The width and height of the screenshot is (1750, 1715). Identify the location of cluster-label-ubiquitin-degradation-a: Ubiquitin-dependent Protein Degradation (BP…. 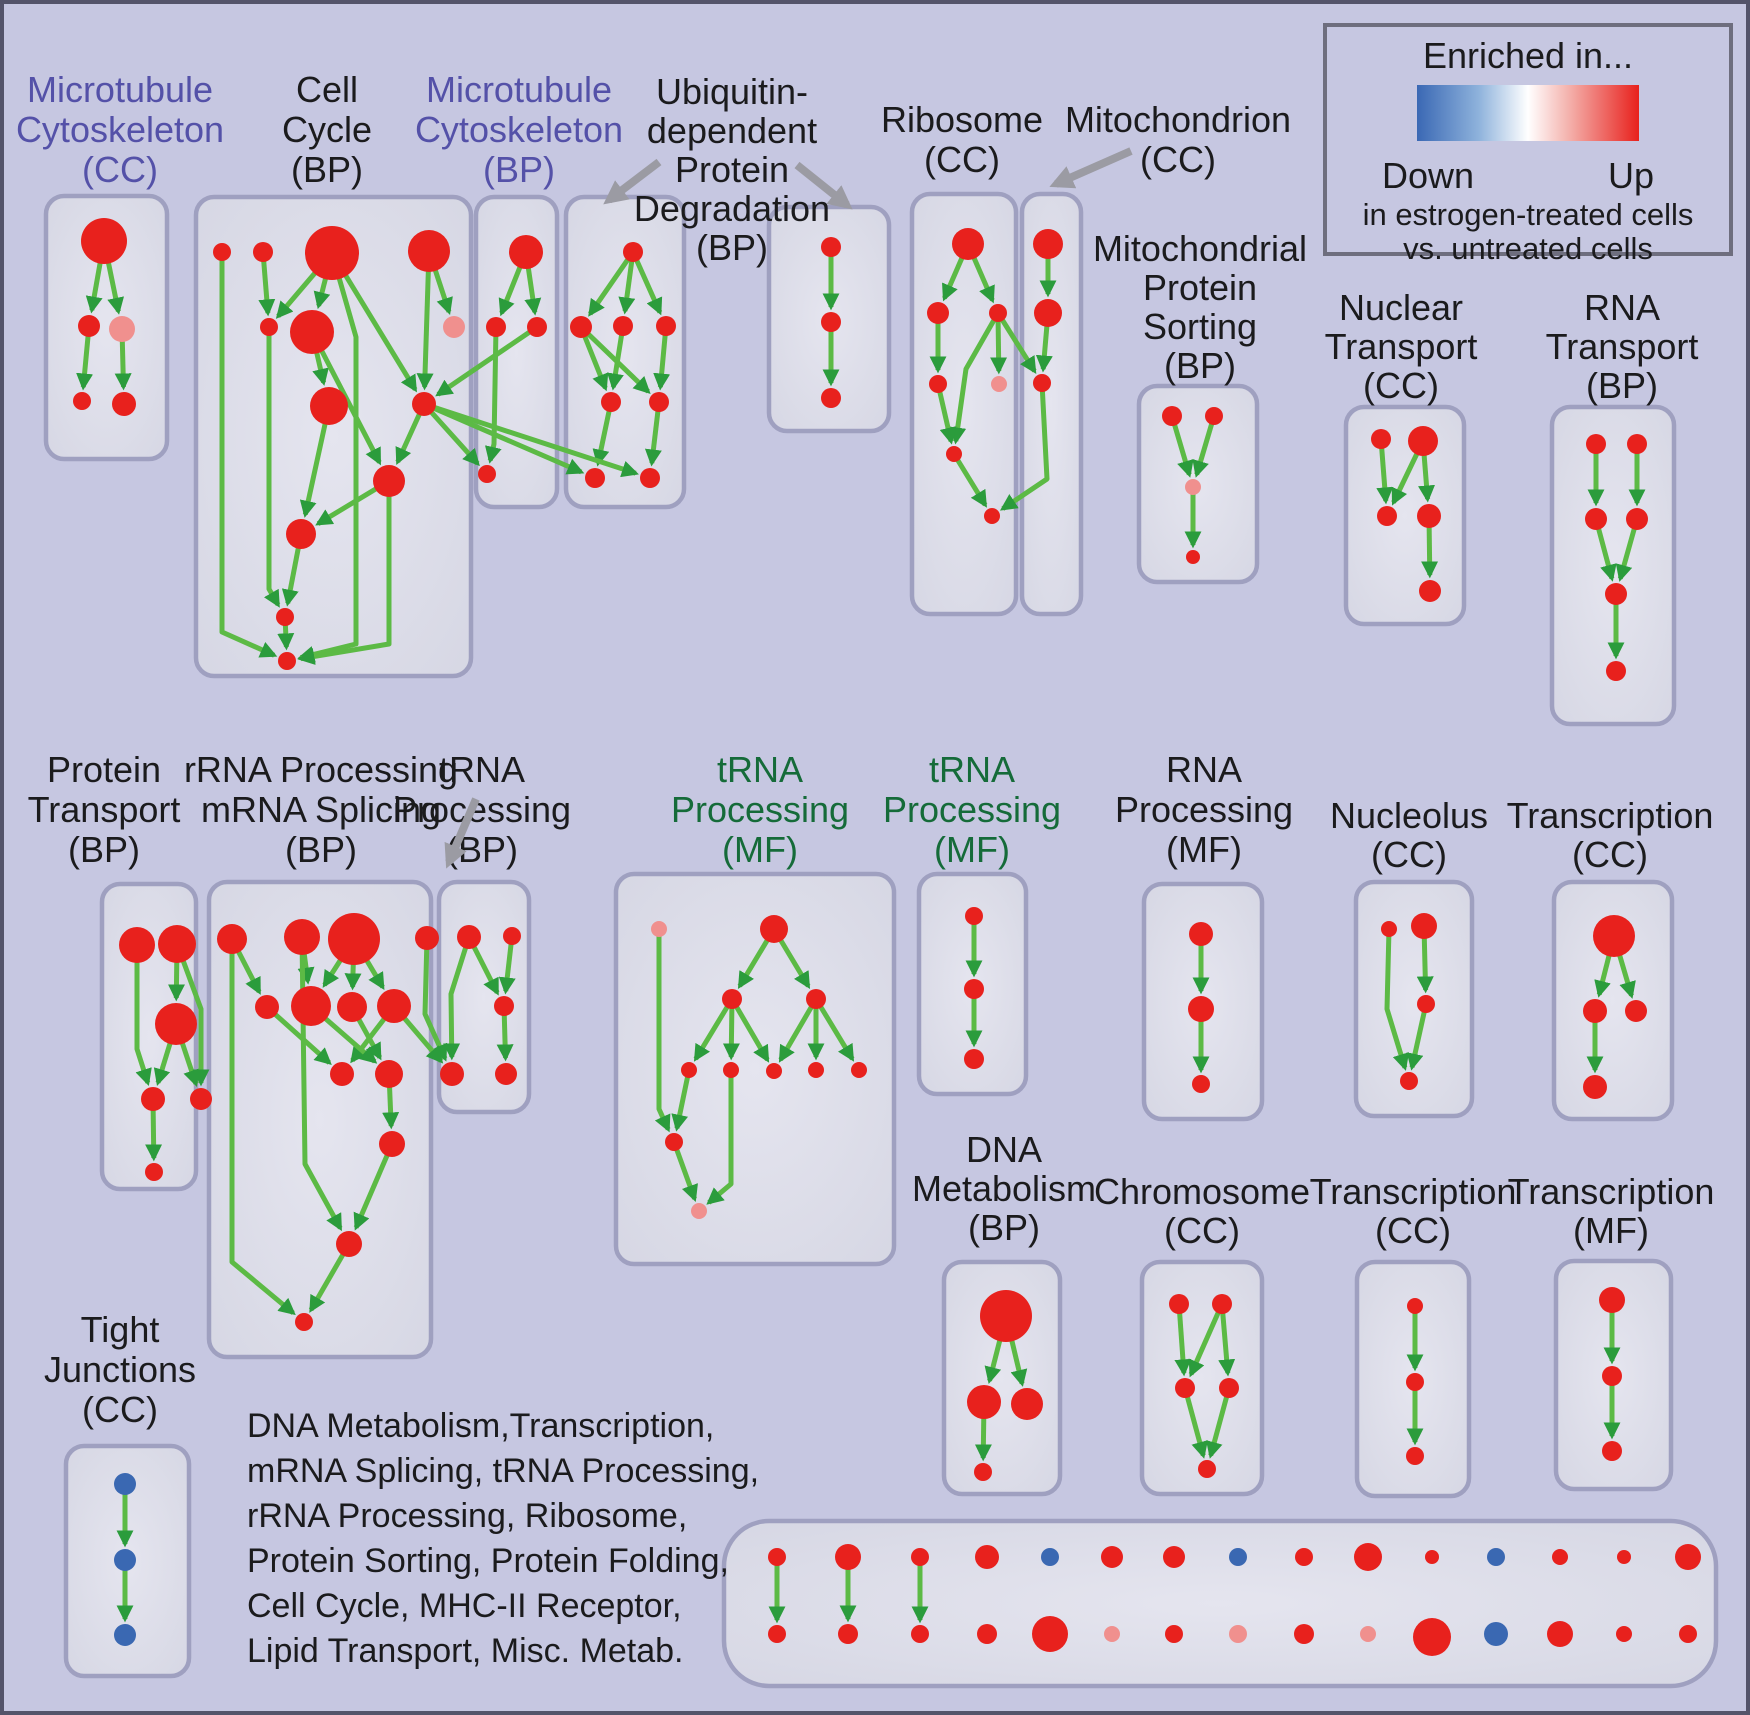
(732, 169).